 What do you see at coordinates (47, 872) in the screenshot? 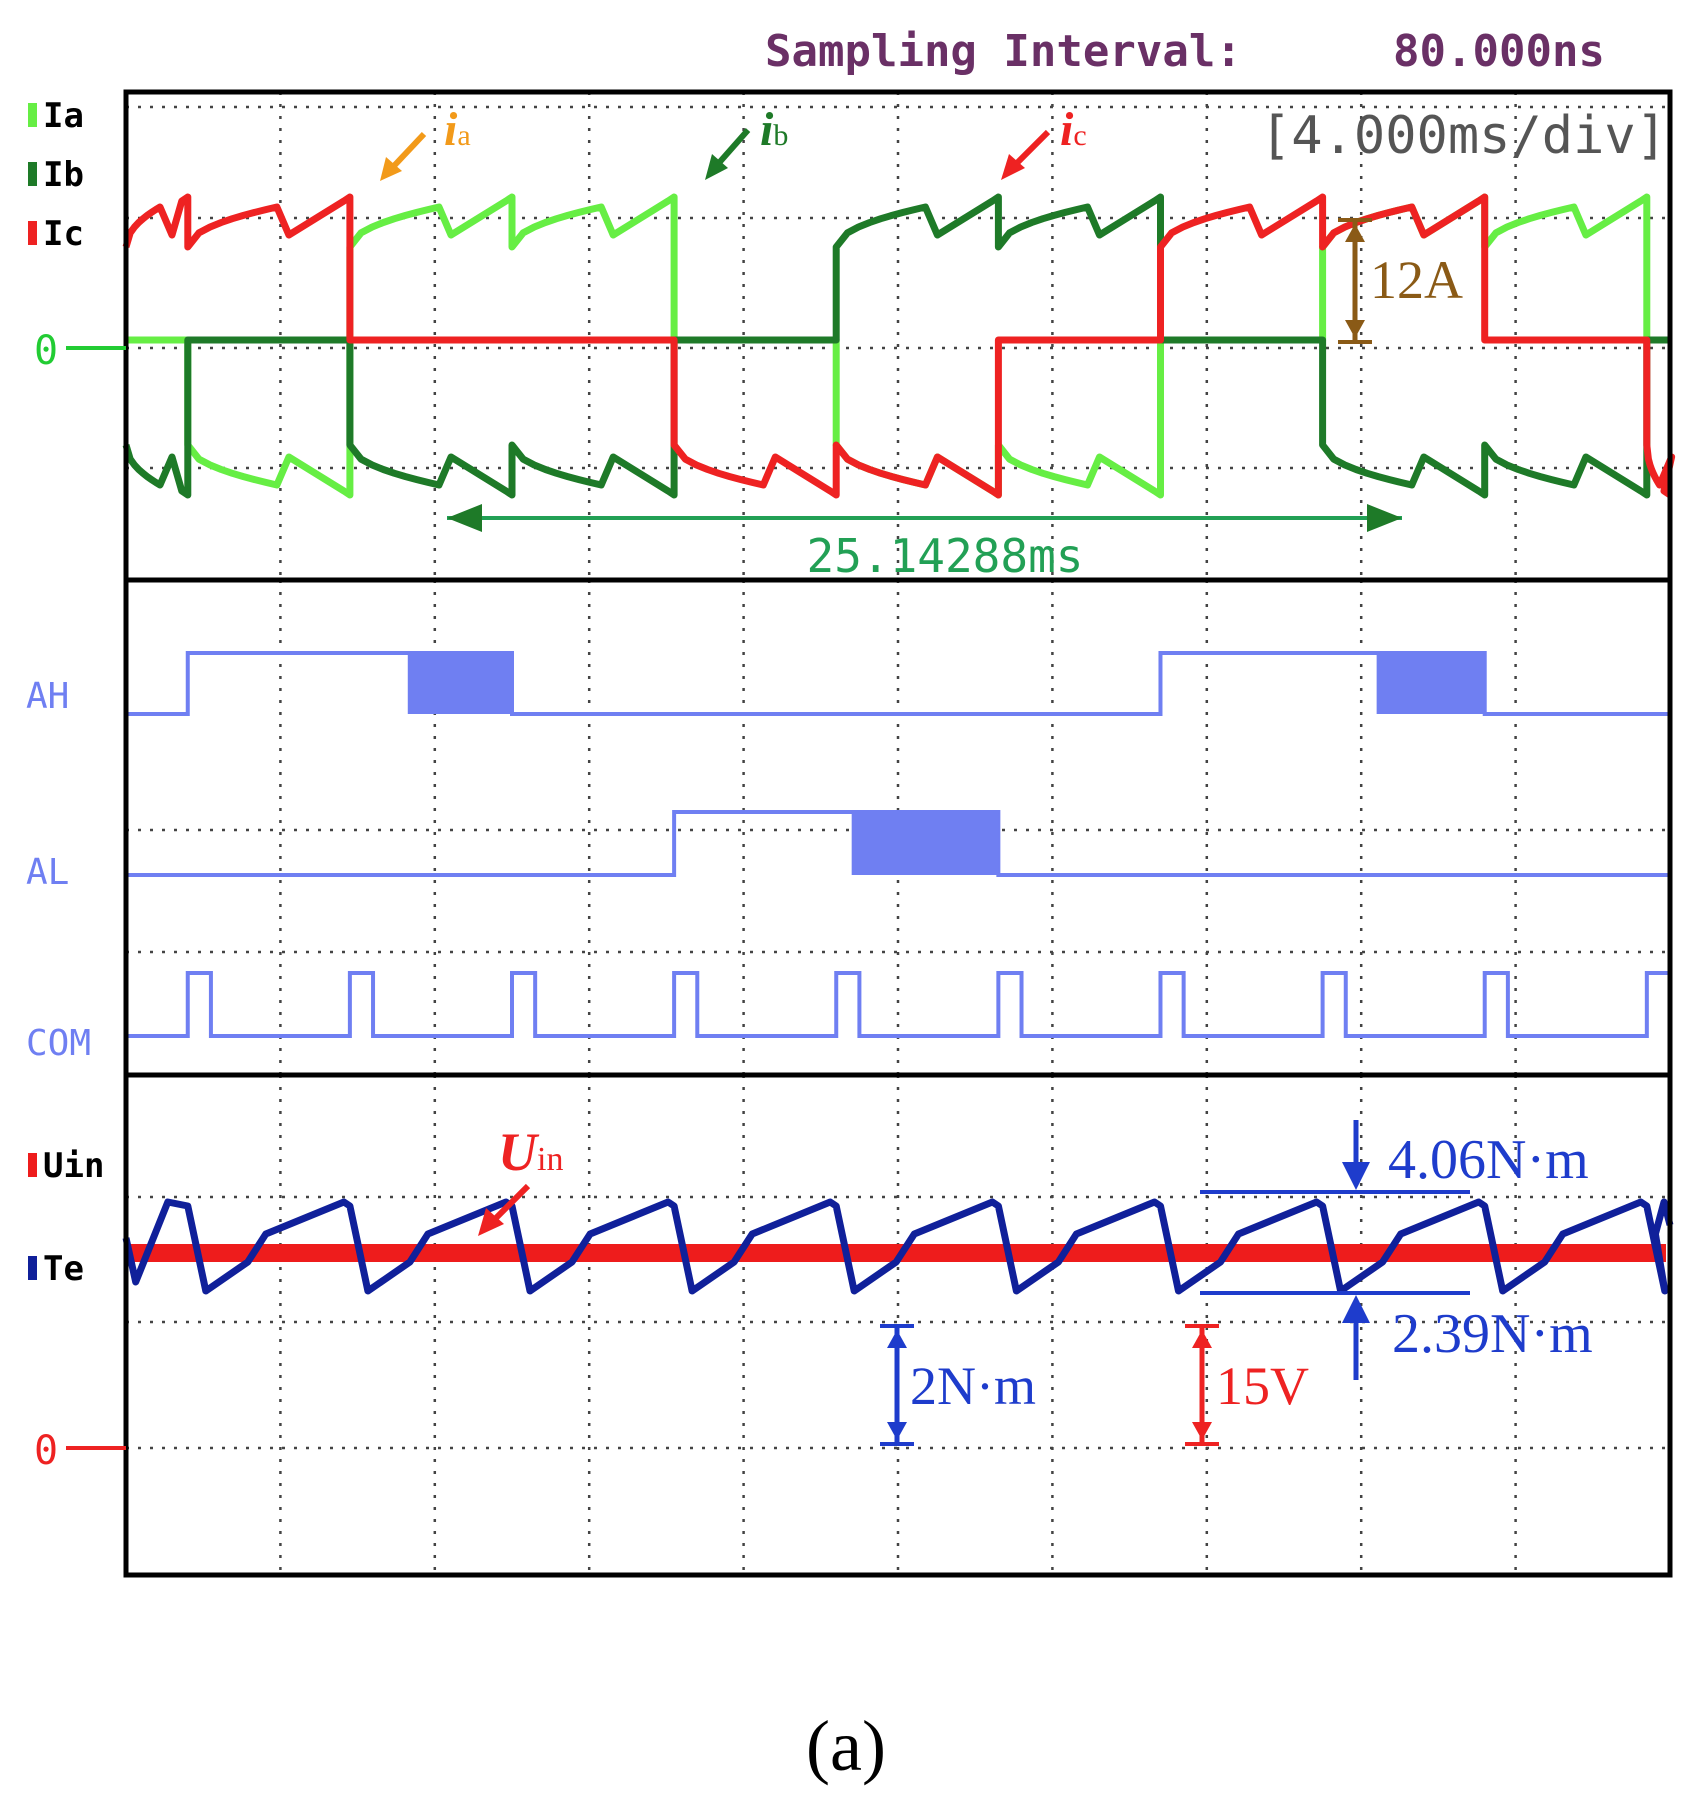
I see `channel-label-al: AL` at bounding box center [47, 872].